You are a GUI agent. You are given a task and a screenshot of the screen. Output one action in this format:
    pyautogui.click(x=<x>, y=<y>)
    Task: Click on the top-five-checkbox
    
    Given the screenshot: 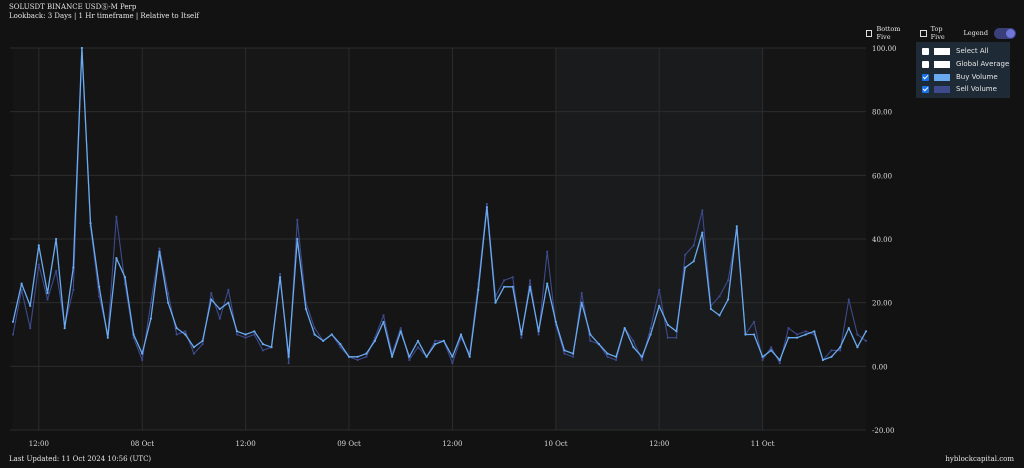 What is the action you would take?
    pyautogui.click(x=923, y=33)
    